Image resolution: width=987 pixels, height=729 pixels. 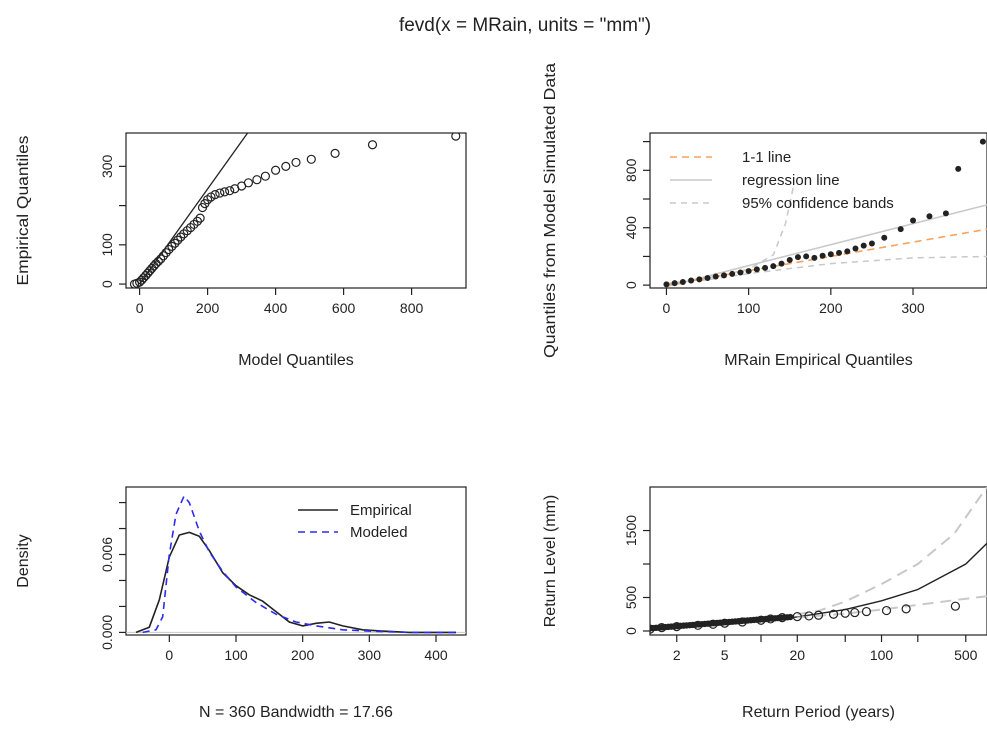 What do you see at coordinates (791, 180) in the screenshot?
I see `legend-label: regression line` at bounding box center [791, 180].